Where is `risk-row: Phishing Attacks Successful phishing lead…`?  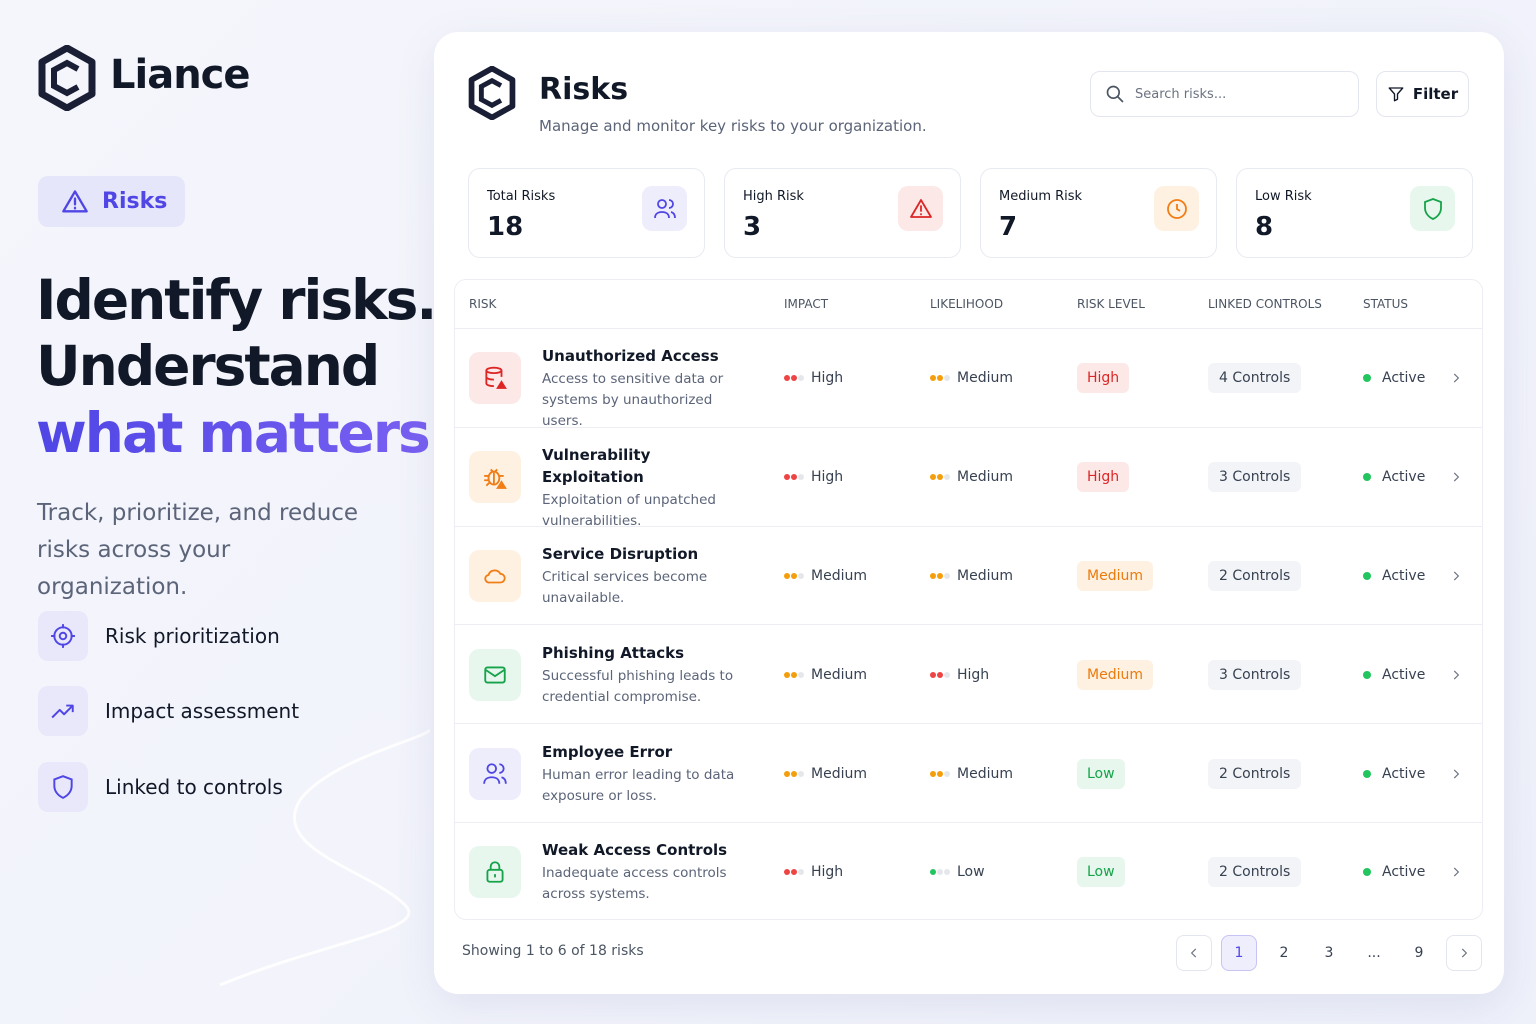 risk-row: Phishing Attacks Successful phishing lead… is located at coordinates (968, 673).